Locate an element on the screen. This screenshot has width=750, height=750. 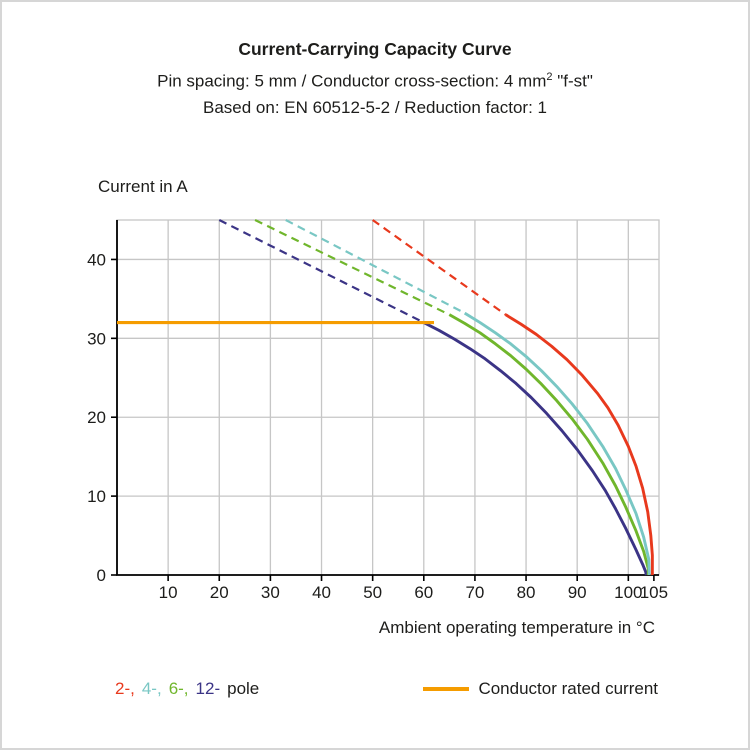
pole-legend-item: 2-, is located at coordinates (125, 688).